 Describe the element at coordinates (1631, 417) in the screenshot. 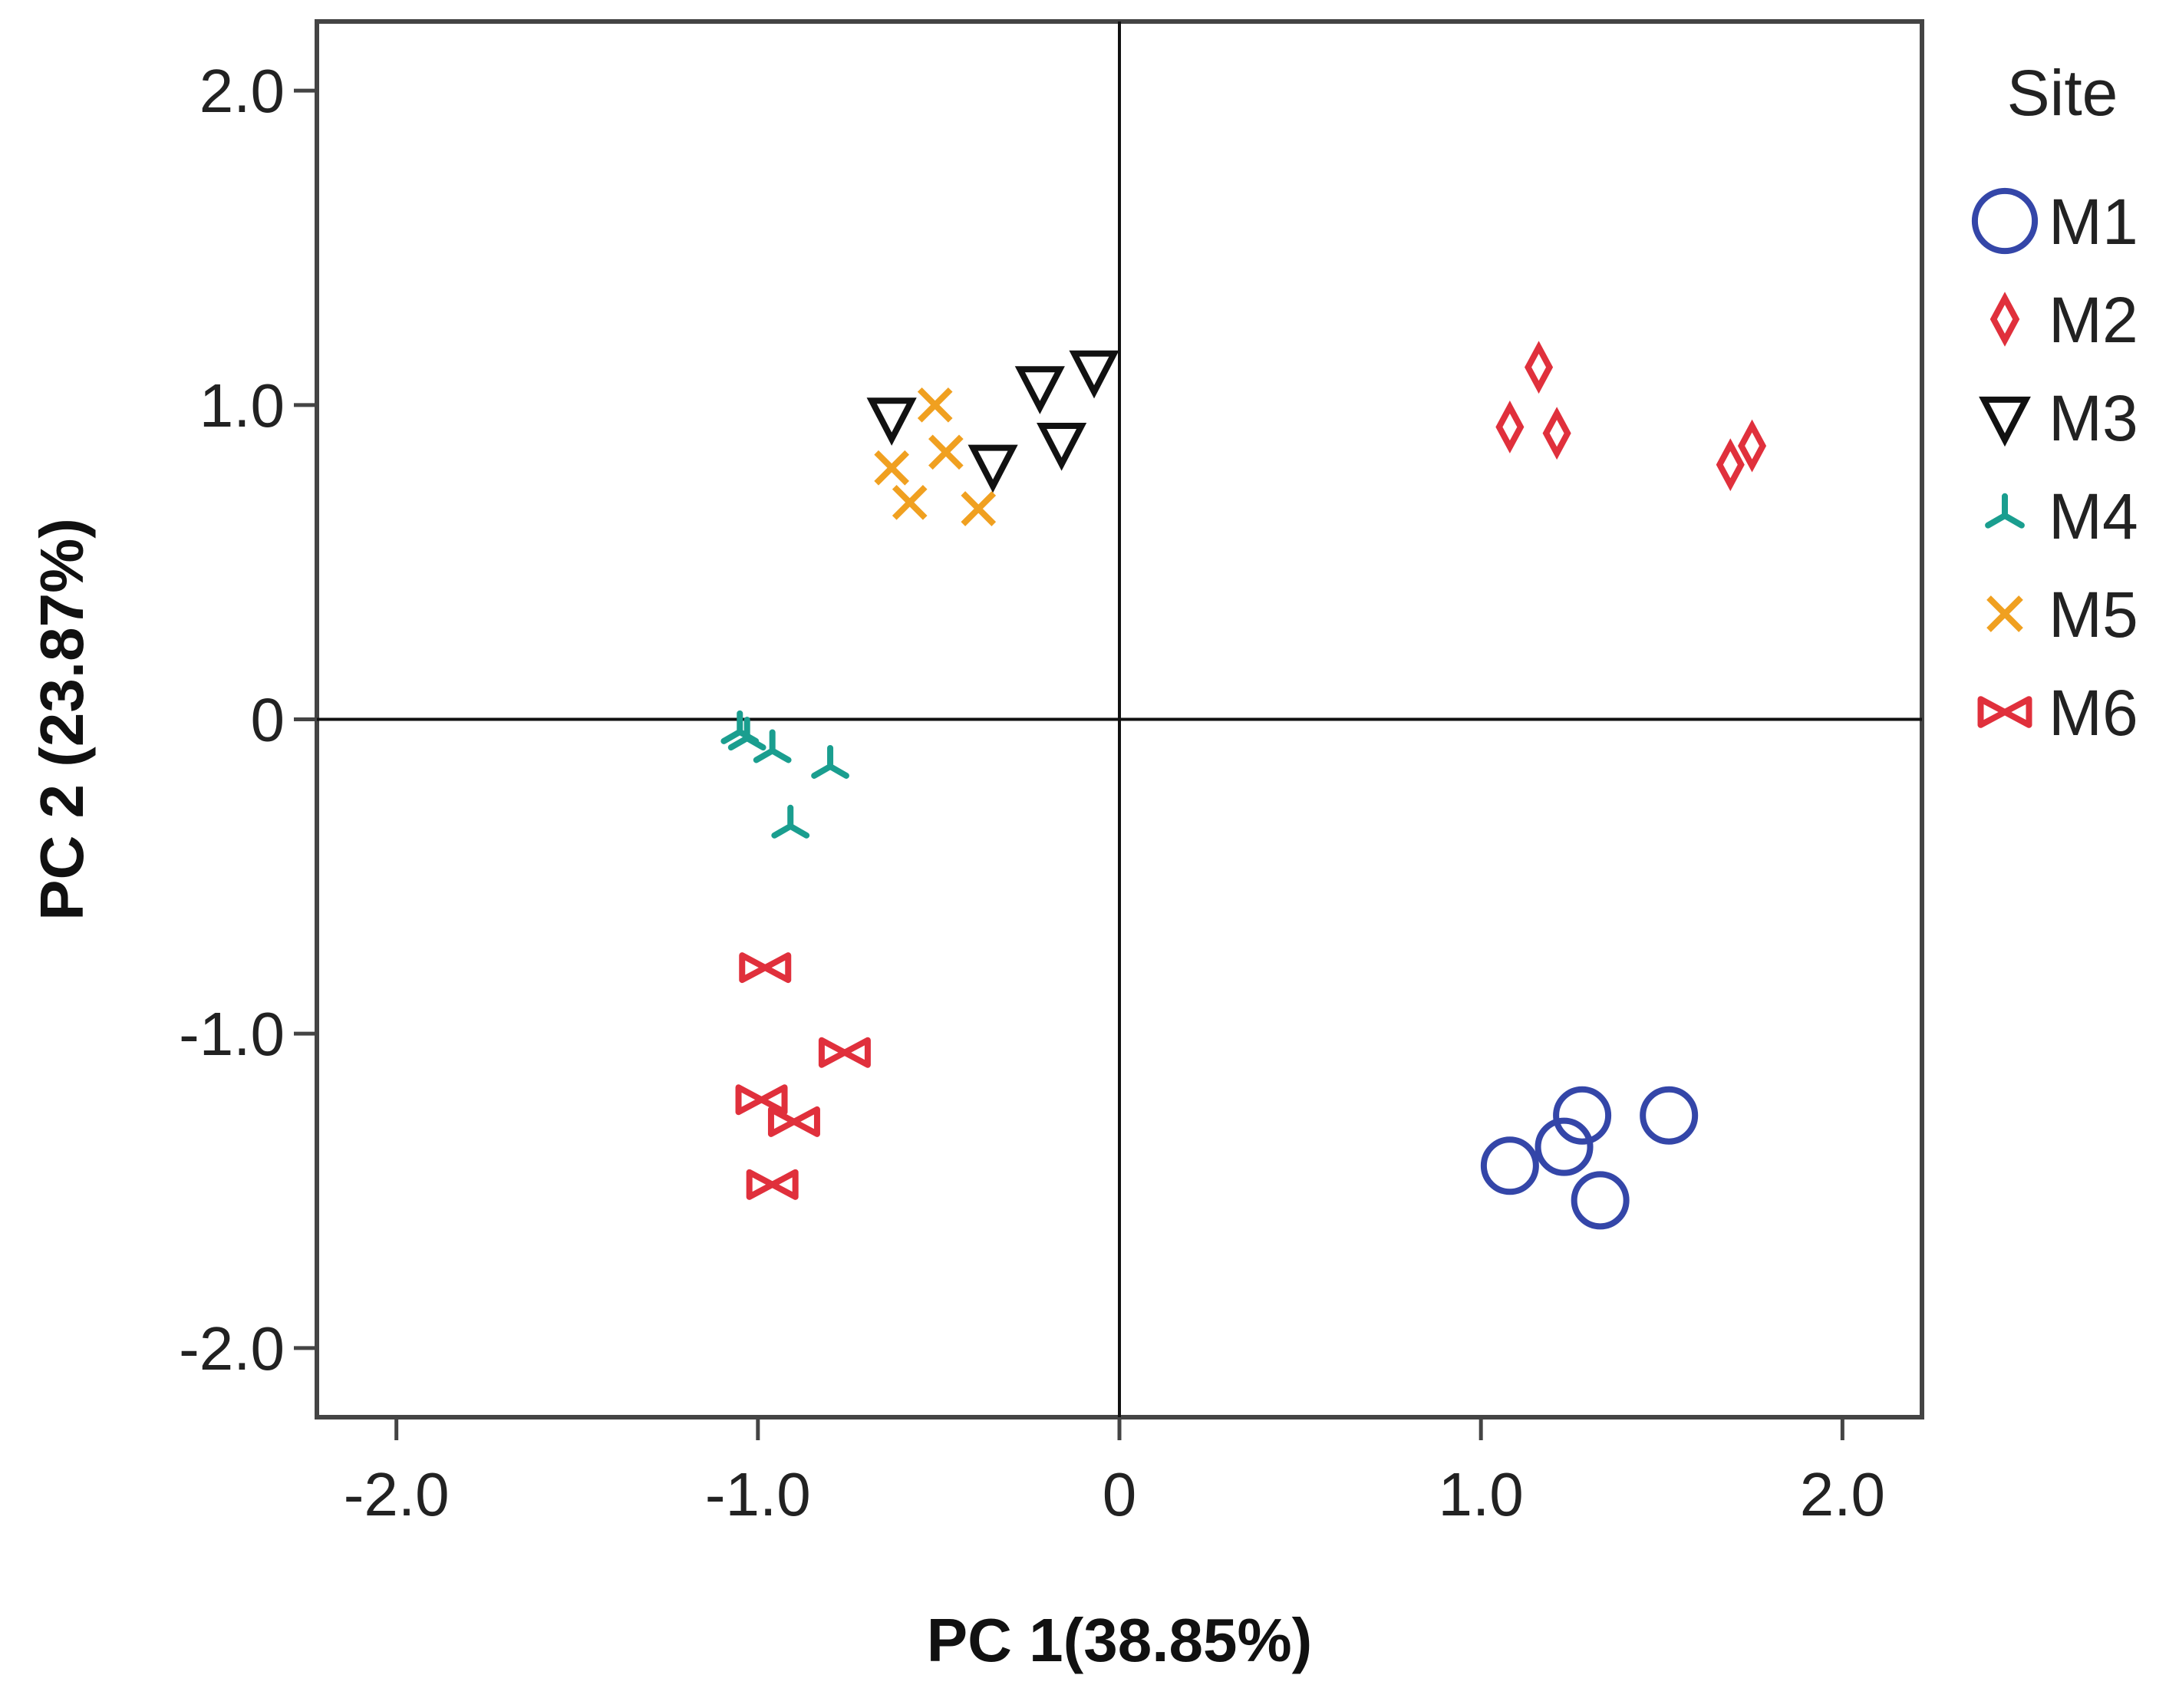

I see `series-m2` at that location.